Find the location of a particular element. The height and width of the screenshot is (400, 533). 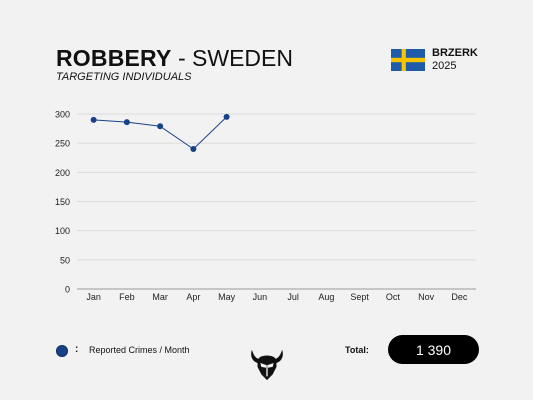

legend-colon: : is located at coordinates (77, 349).